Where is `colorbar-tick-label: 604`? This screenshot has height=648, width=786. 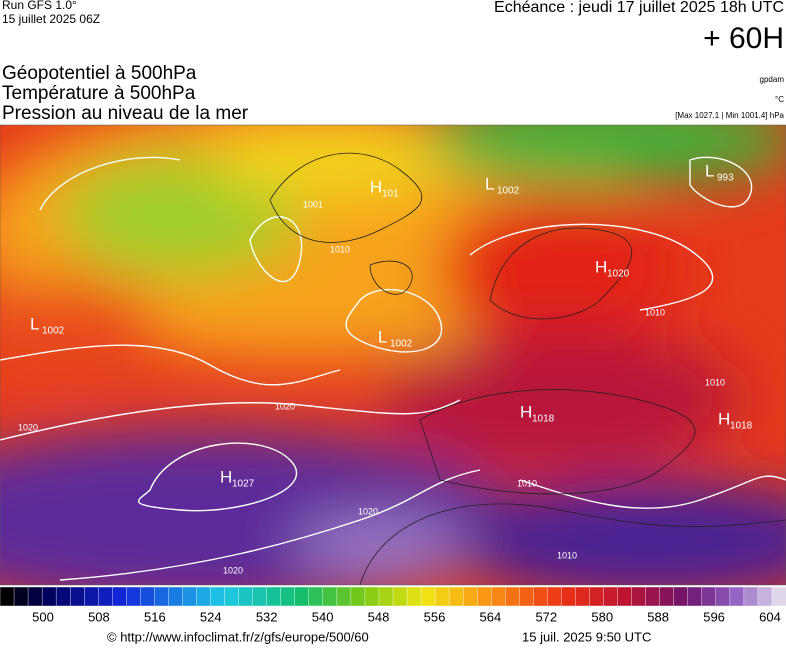 colorbar-tick-label: 604 is located at coordinates (770, 616).